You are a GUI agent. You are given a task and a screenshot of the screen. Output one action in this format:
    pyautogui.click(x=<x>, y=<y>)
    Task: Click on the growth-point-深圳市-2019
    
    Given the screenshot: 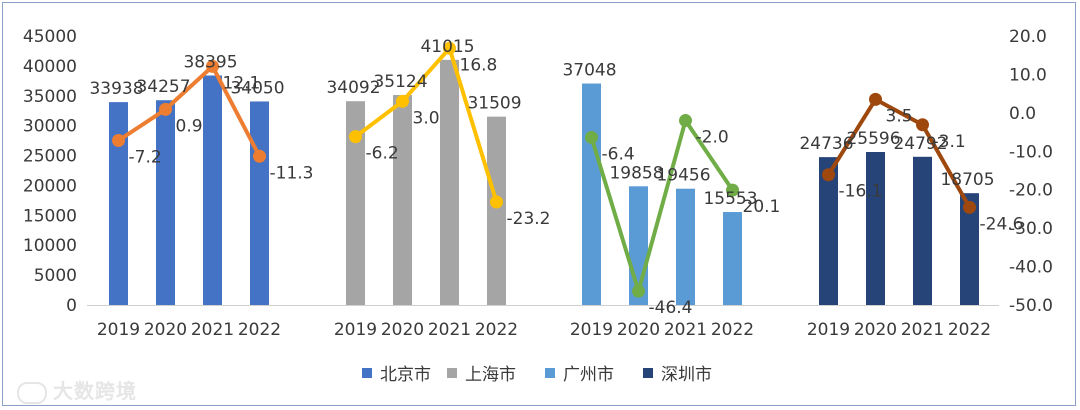 What is the action you would take?
    pyautogui.click(x=828, y=175)
    